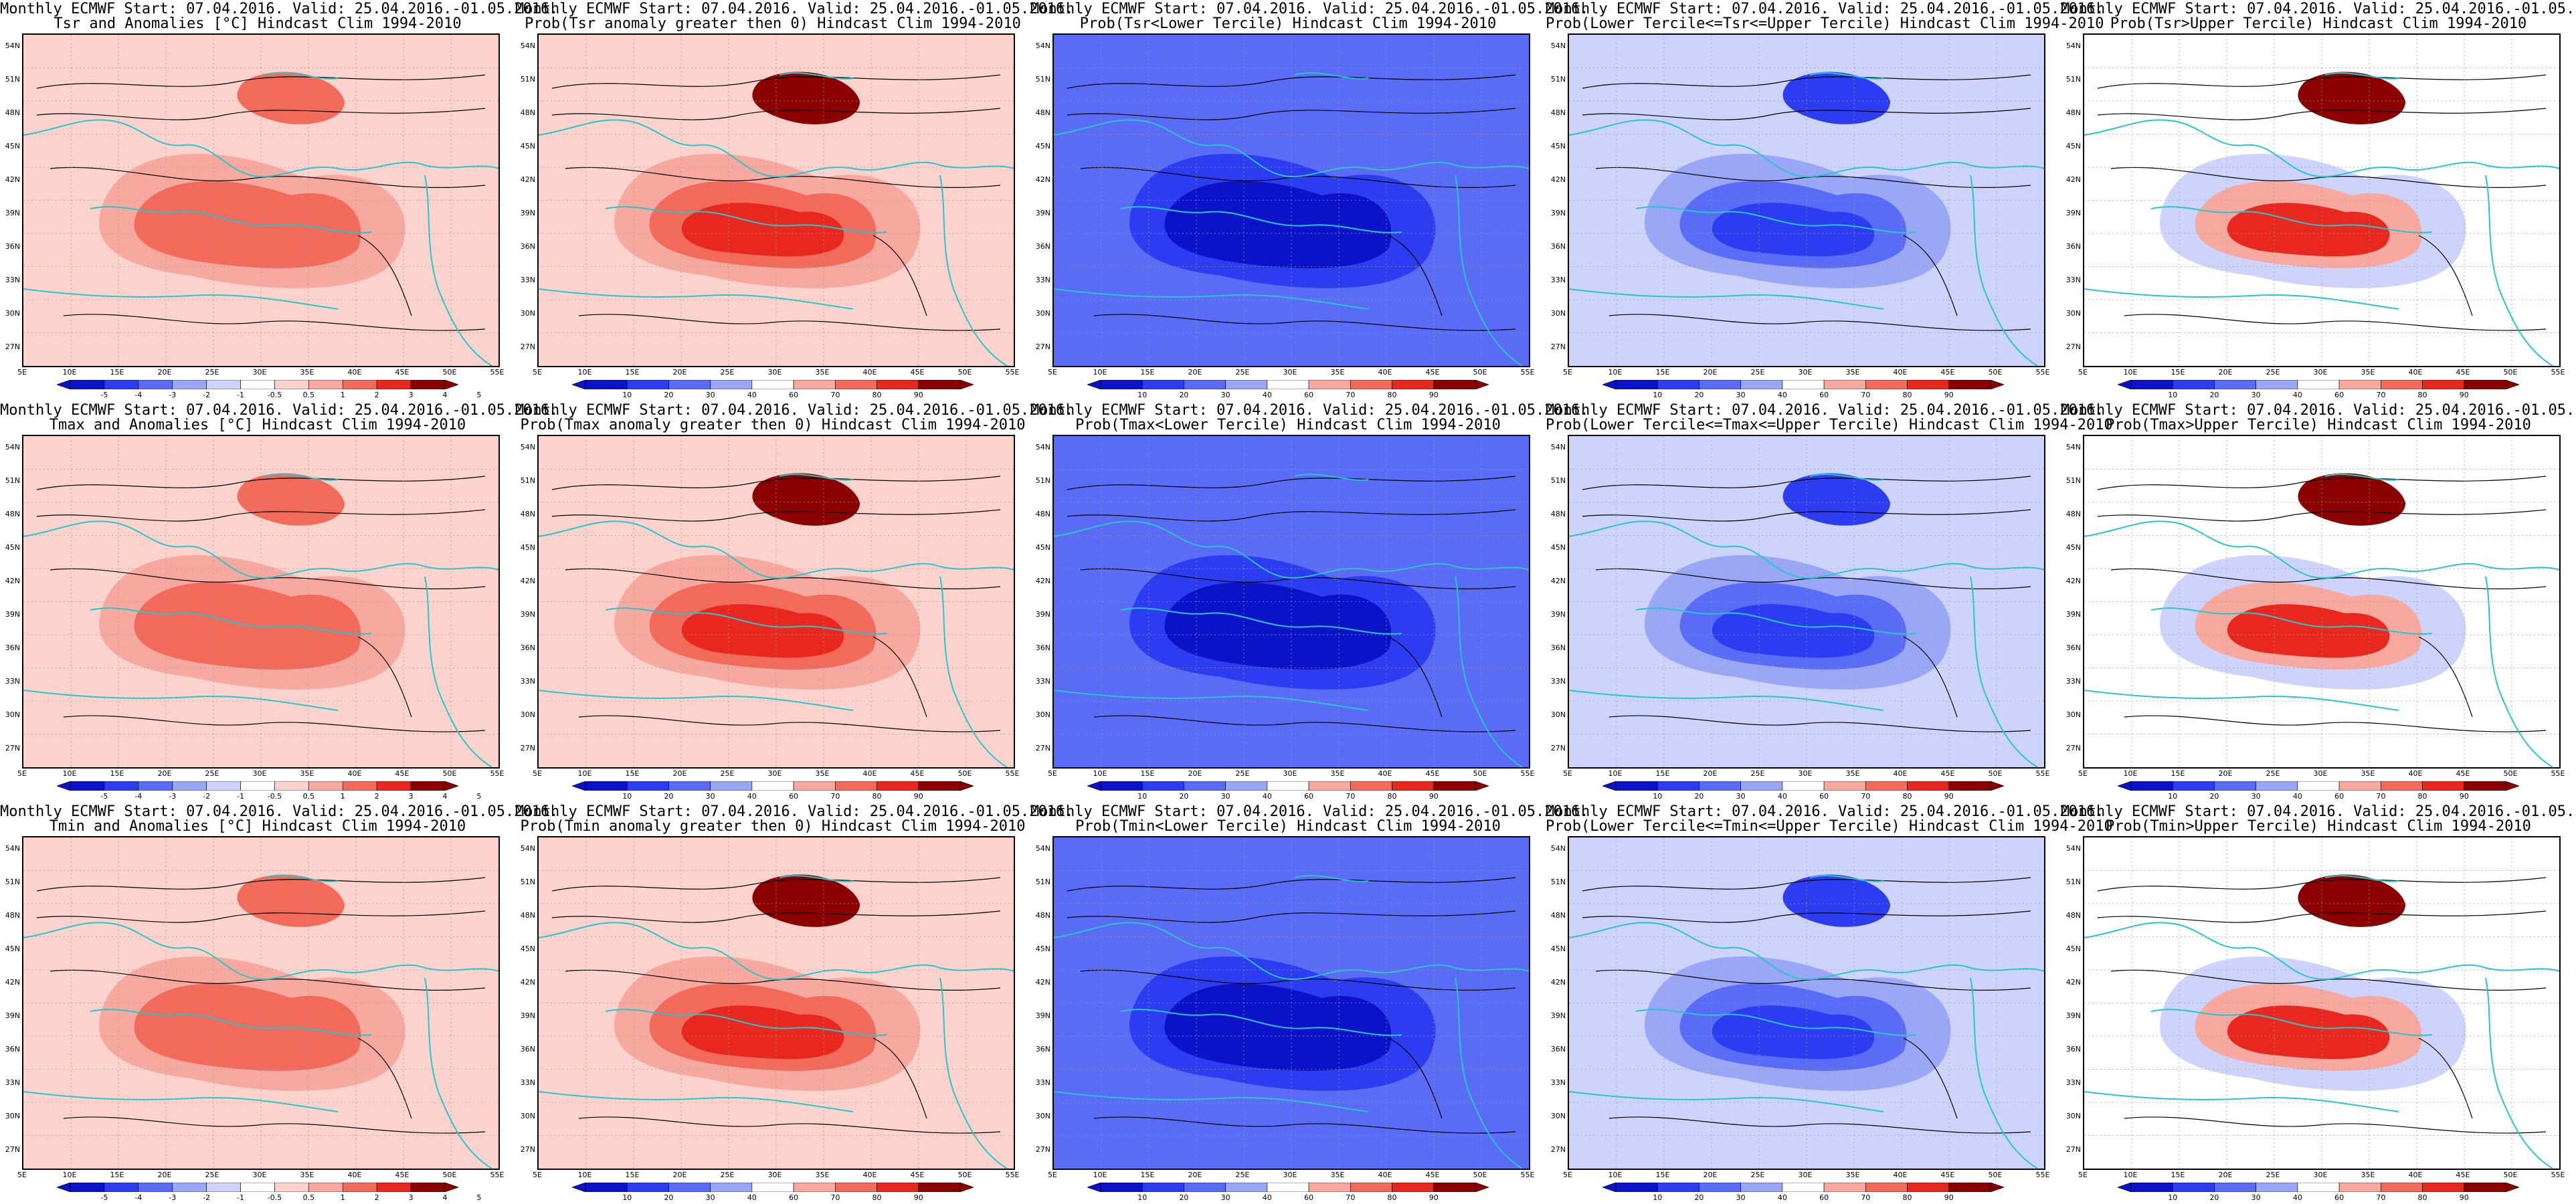 The height and width of the screenshot is (1204, 2576). What do you see at coordinates (1351, 395) in the screenshot?
I see `colorbar-label: 70` at bounding box center [1351, 395].